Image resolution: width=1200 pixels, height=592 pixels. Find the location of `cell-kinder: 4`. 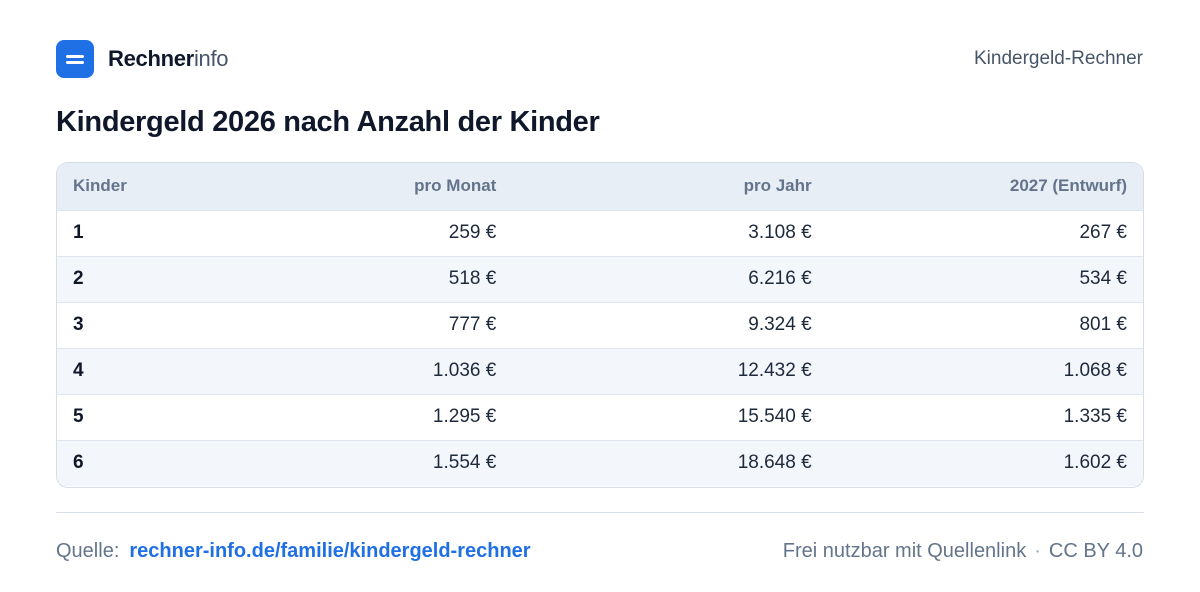

cell-kinder: 4 is located at coordinates (127, 370).